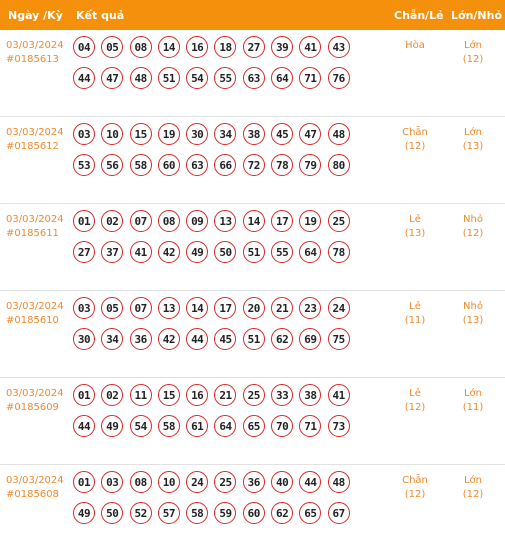  I want to click on number-ball: 52, so click(140, 513).